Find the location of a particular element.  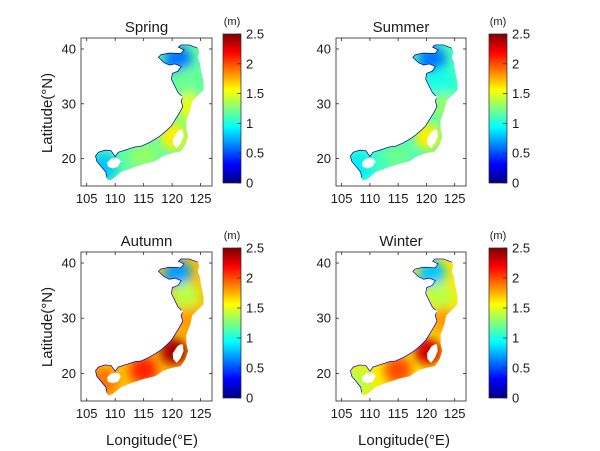

panel-title: Winter is located at coordinates (400, 241).